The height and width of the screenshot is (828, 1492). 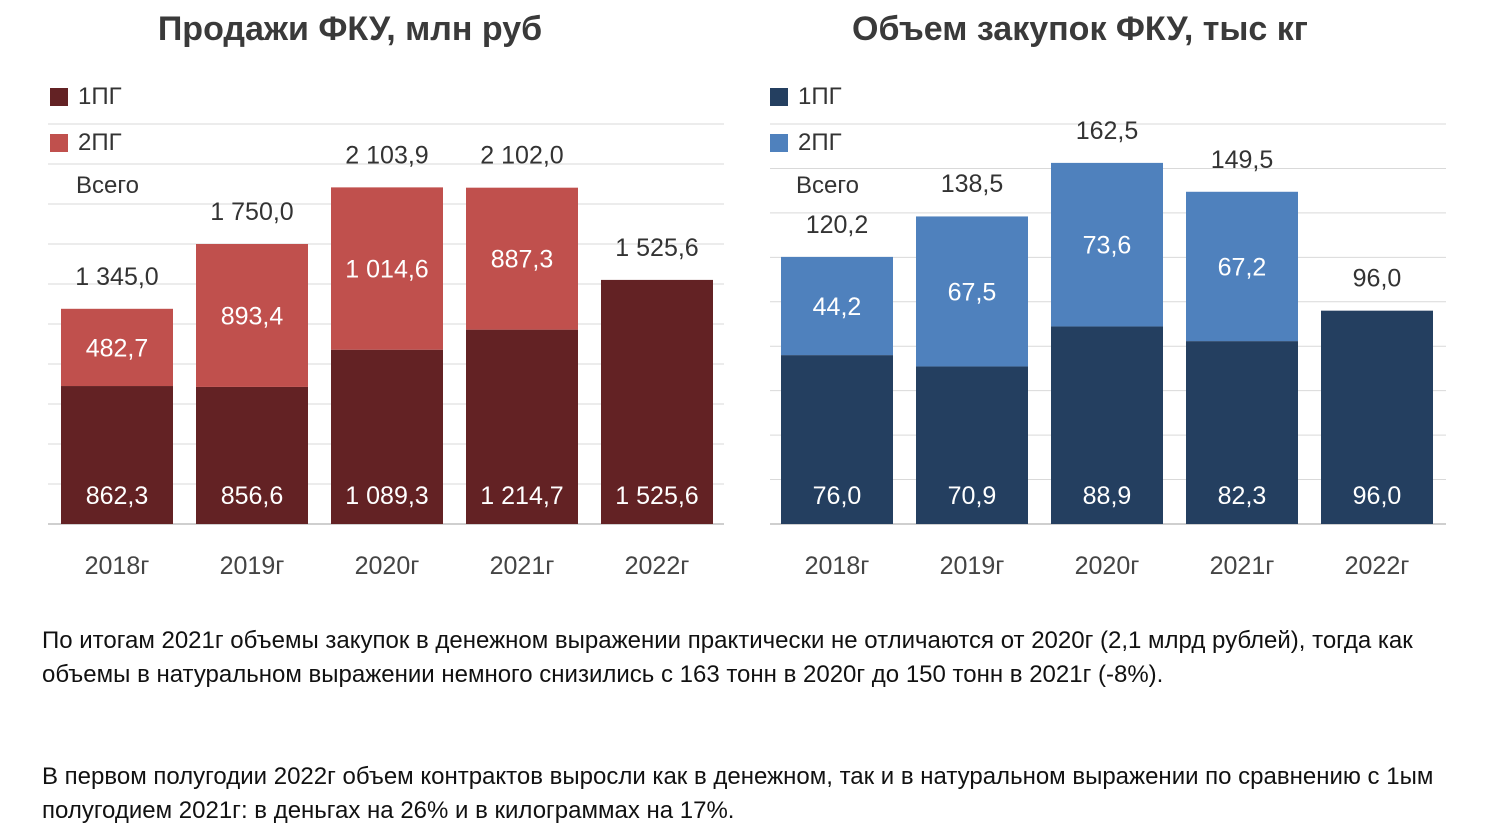 I want to click on data-label-total: 96,0, so click(x=1377, y=279).